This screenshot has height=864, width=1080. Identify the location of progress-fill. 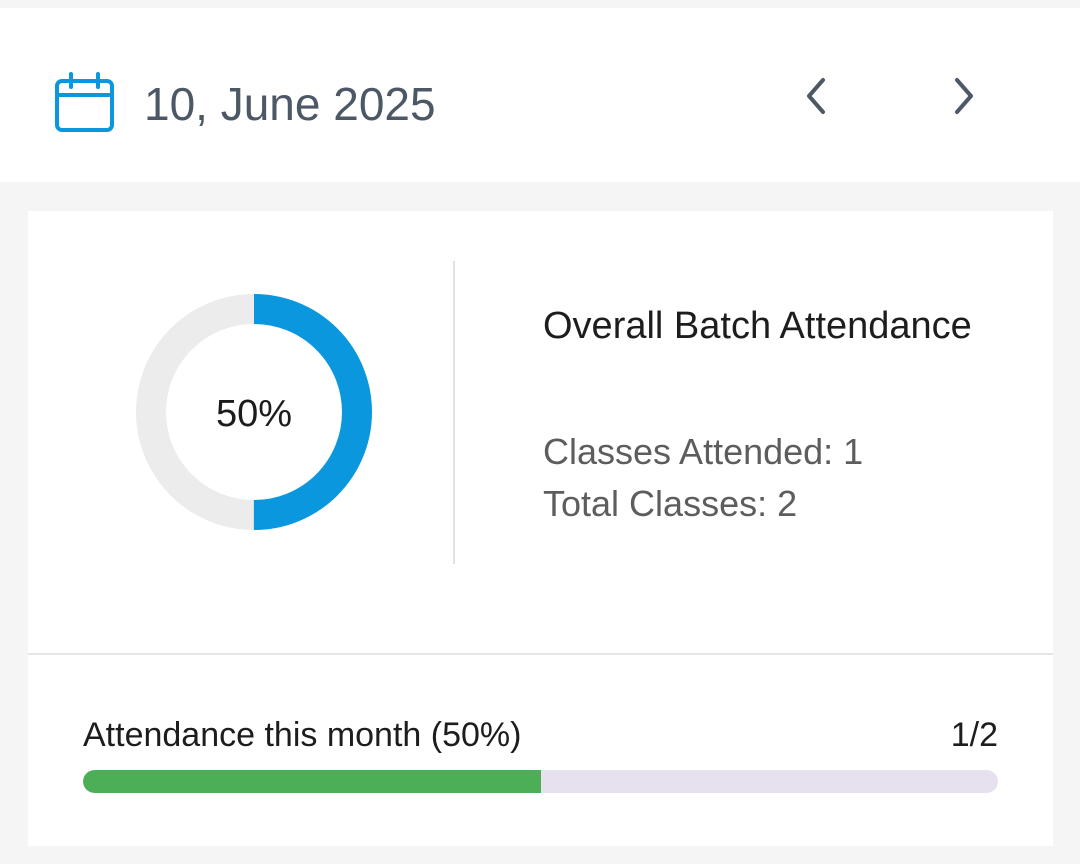
(312, 781).